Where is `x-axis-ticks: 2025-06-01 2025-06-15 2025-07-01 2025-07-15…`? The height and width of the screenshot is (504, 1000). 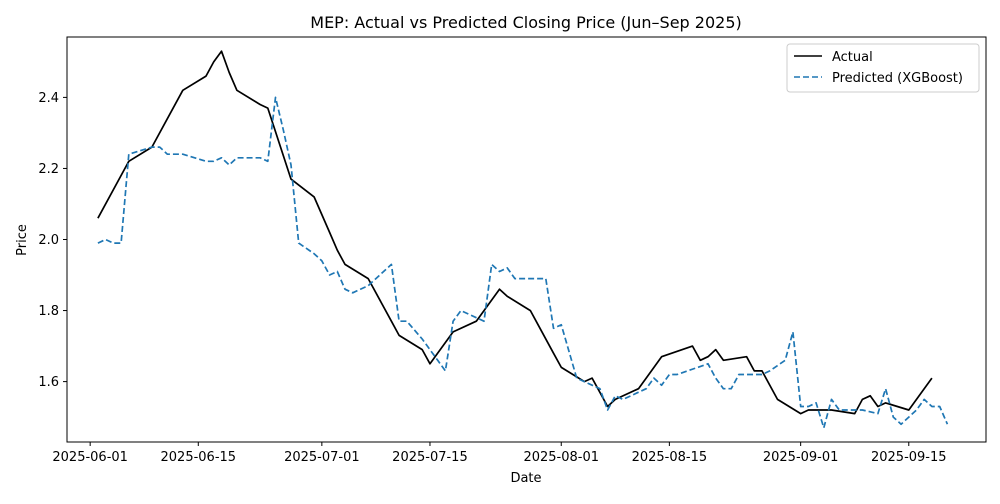
x-axis-ticks: 2025-06-01 2025-06-15 2025-07-01 2025-07-15… is located at coordinates (499, 453).